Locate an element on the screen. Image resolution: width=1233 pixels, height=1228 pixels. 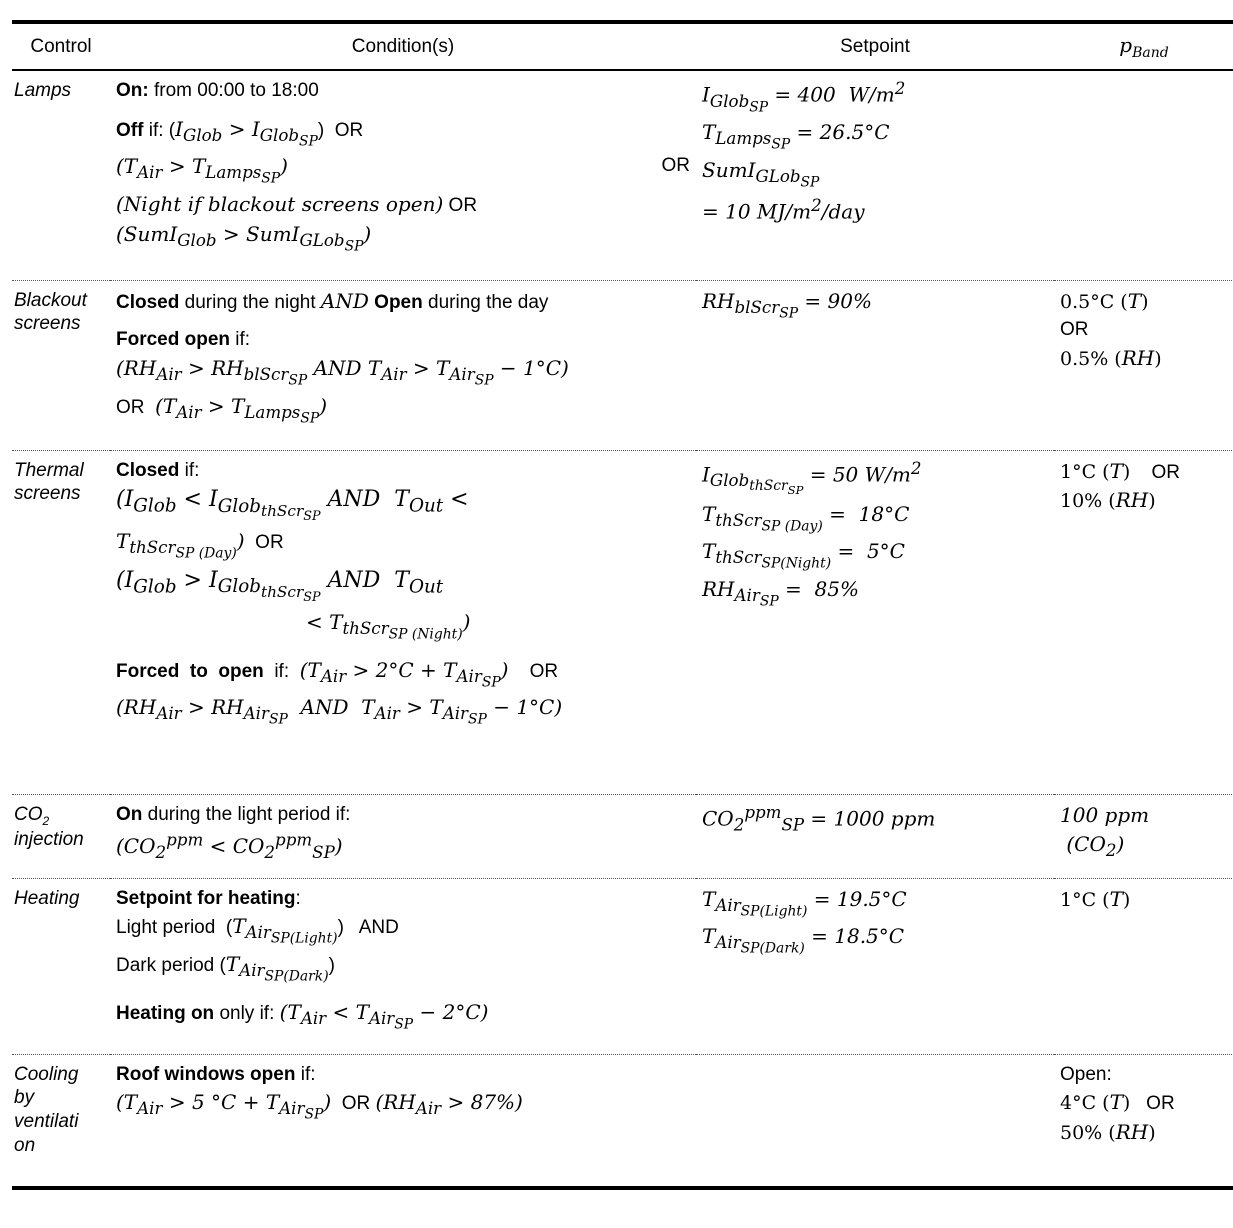
setpoint-line: CO2ppmSP = 1000 ppm is located at coordinates (819, 818).